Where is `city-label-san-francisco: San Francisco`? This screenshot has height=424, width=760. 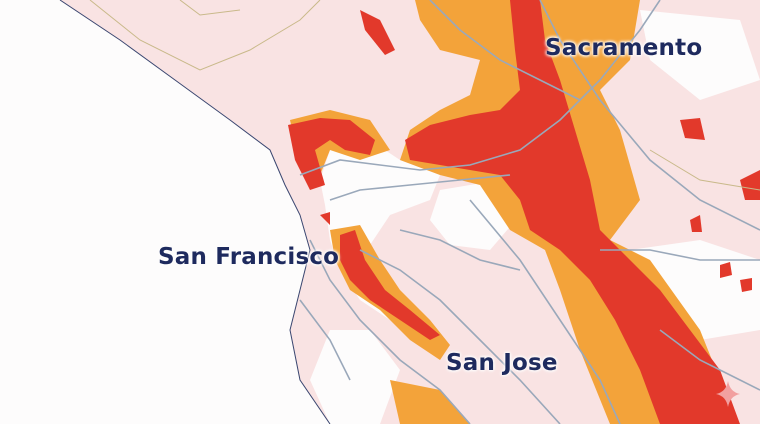 city-label-san-francisco: San Francisco is located at coordinates (249, 257).